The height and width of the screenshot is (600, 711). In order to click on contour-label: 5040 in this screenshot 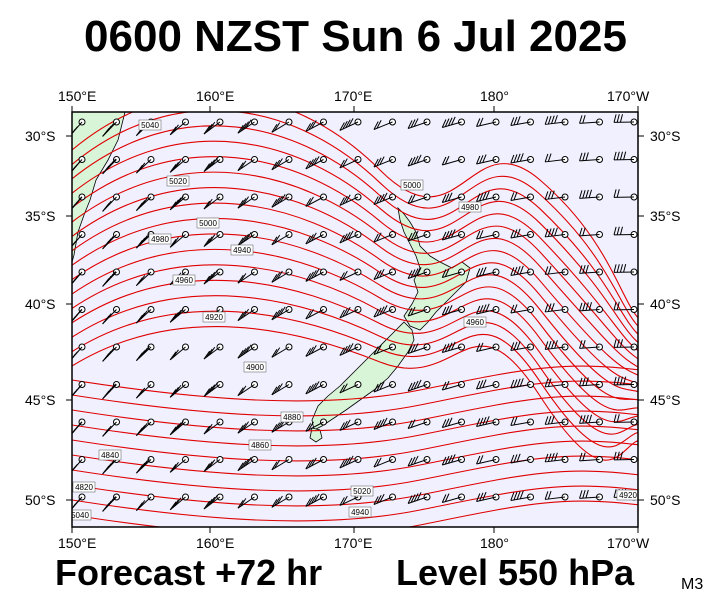, I will do `click(80, 515)`.